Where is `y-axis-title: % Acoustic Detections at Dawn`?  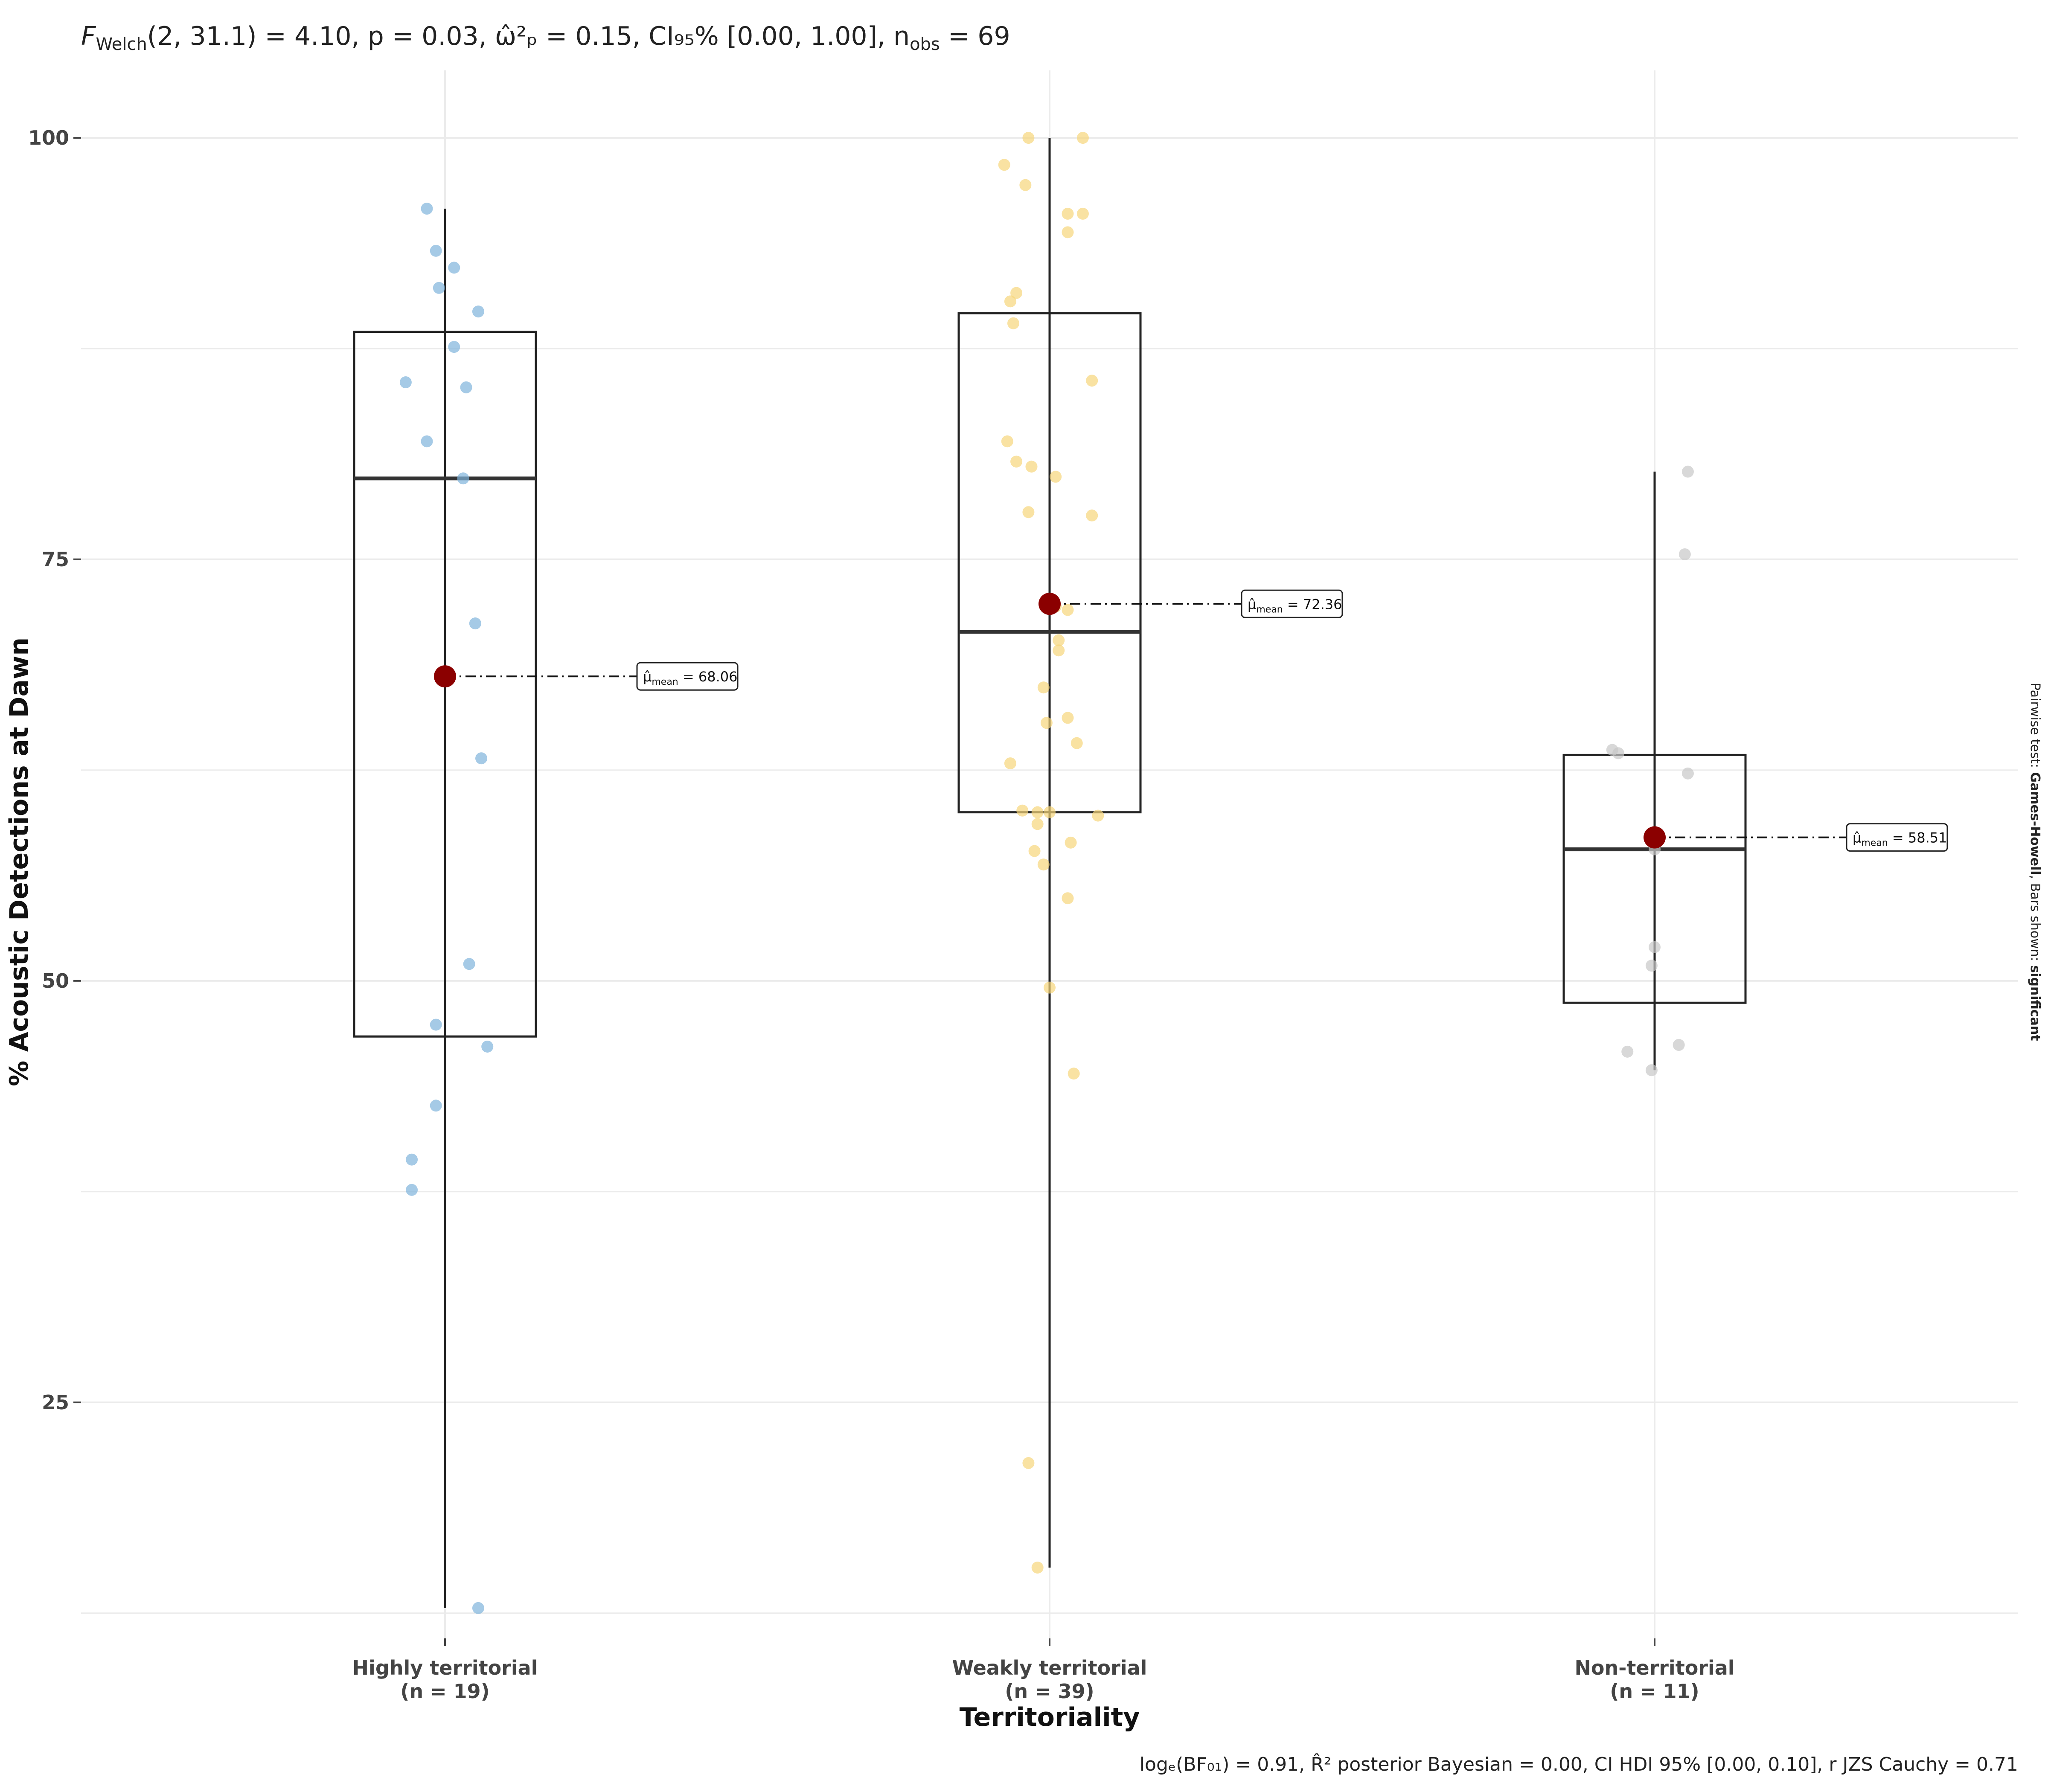
y-axis-title: % Acoustic Detections at Dawn is located at coordinates (19, 861).